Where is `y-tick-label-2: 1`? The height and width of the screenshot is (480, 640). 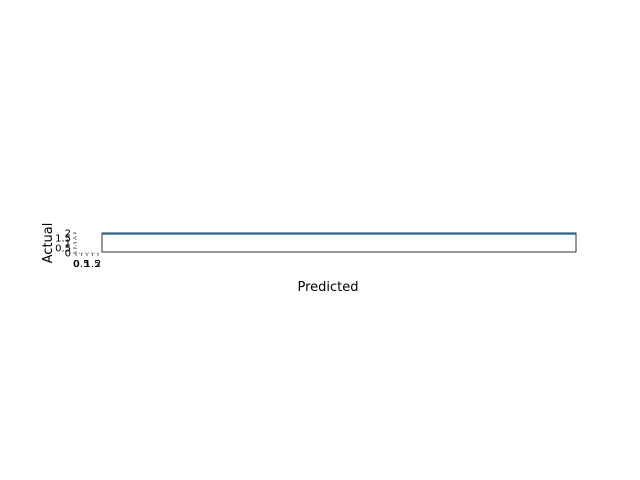
y-tick-label-2: 1 is located at coordinates (68, 244).